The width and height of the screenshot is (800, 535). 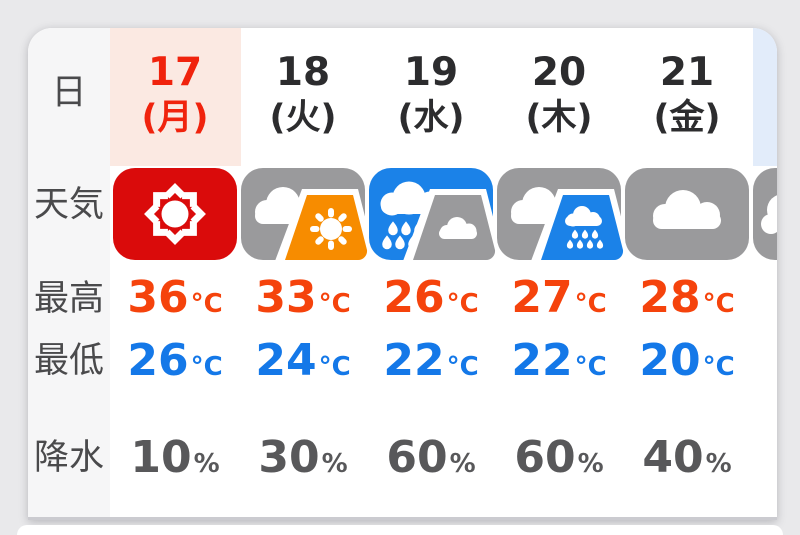 I want to click on date-header: 18 (火), so click(x=303, y=94).